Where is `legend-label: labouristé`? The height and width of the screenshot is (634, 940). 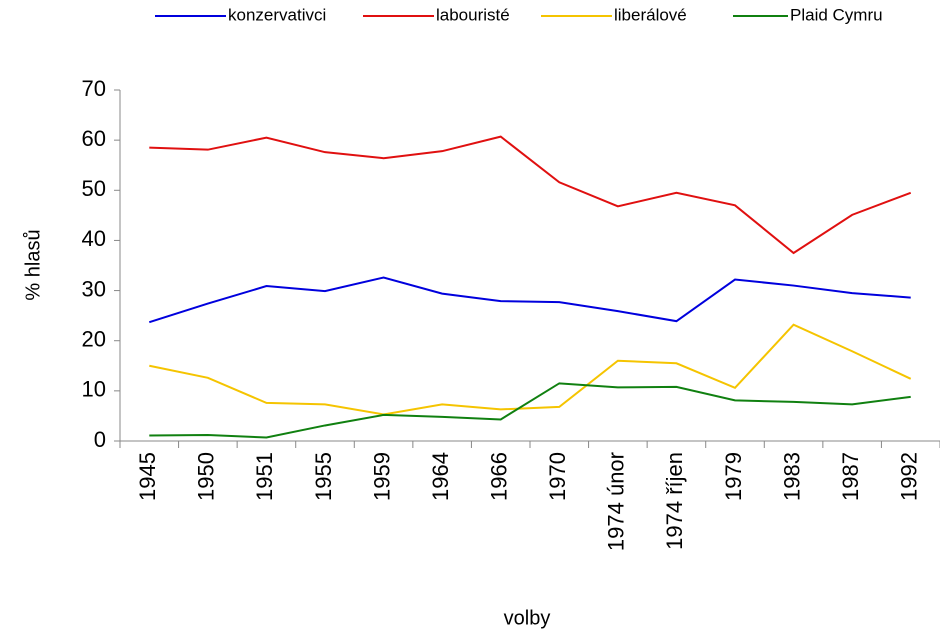 legend-label: labouristé is located at coordinates (473, 14).